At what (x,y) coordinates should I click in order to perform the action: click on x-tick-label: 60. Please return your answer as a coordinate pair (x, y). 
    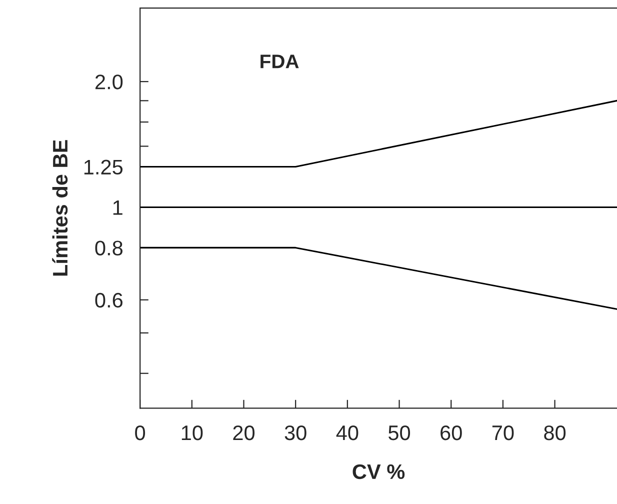
    Looking at the image, I should click on (451, 432).